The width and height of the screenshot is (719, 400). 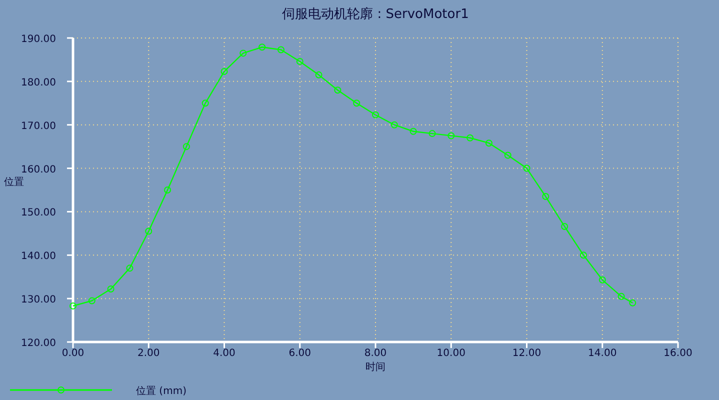 I want to click on y-tick-label: 120.00, so click(x=38, y=343).